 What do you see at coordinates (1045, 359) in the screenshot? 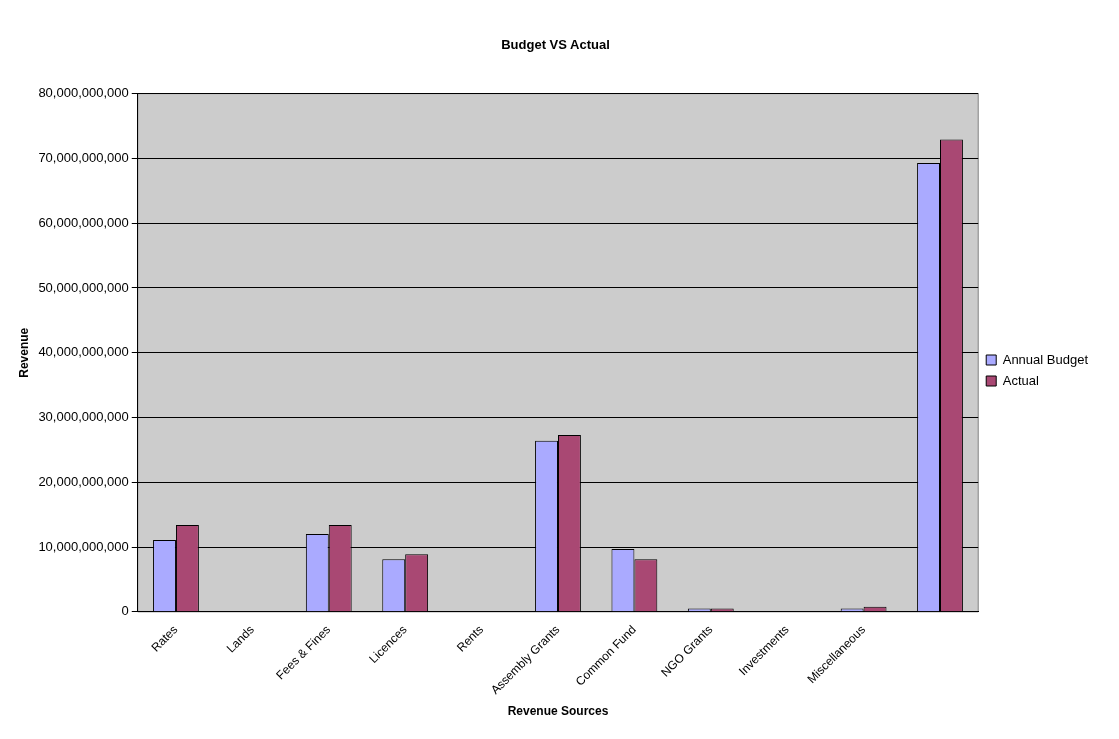
I see `legend-label: Annual Budget` at bounding box center [1045, 359].